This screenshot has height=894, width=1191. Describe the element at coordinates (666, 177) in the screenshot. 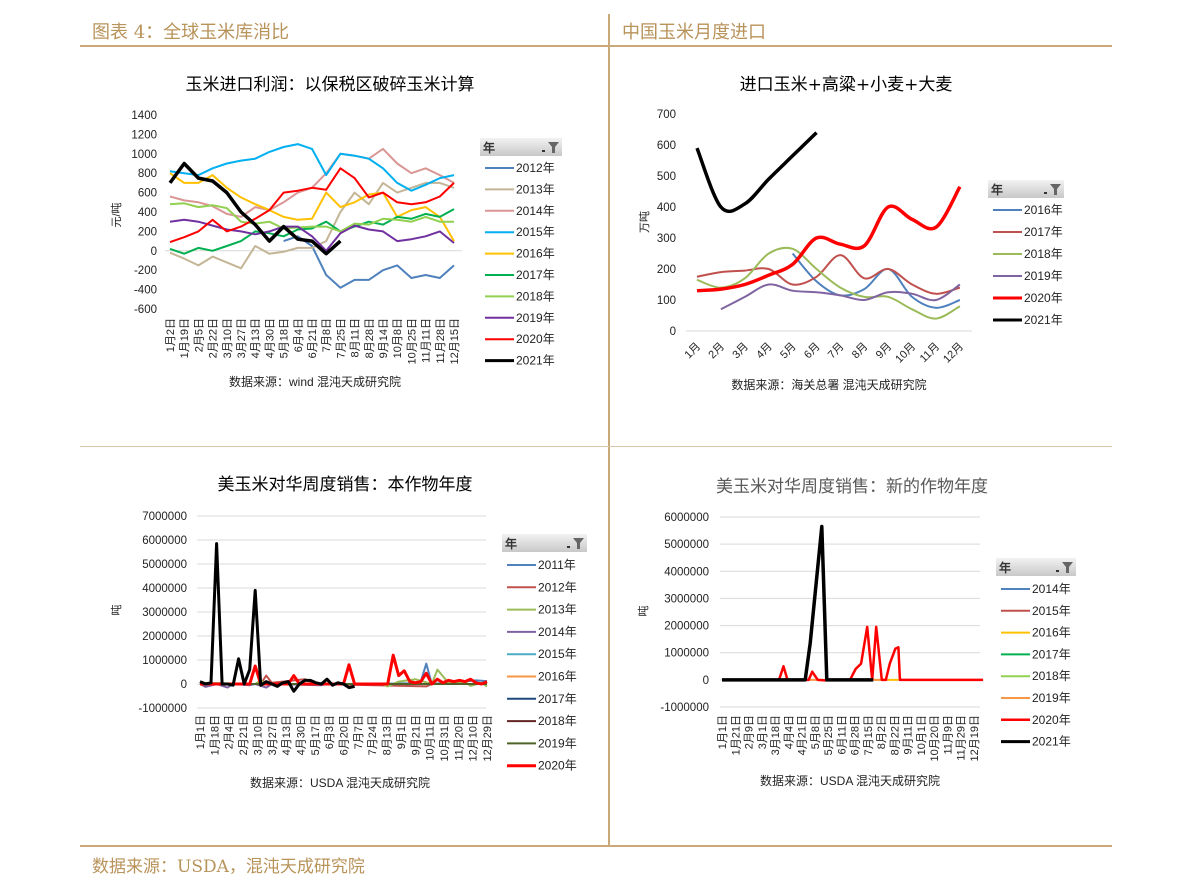

I see `y-tick-label: 500` at that location.